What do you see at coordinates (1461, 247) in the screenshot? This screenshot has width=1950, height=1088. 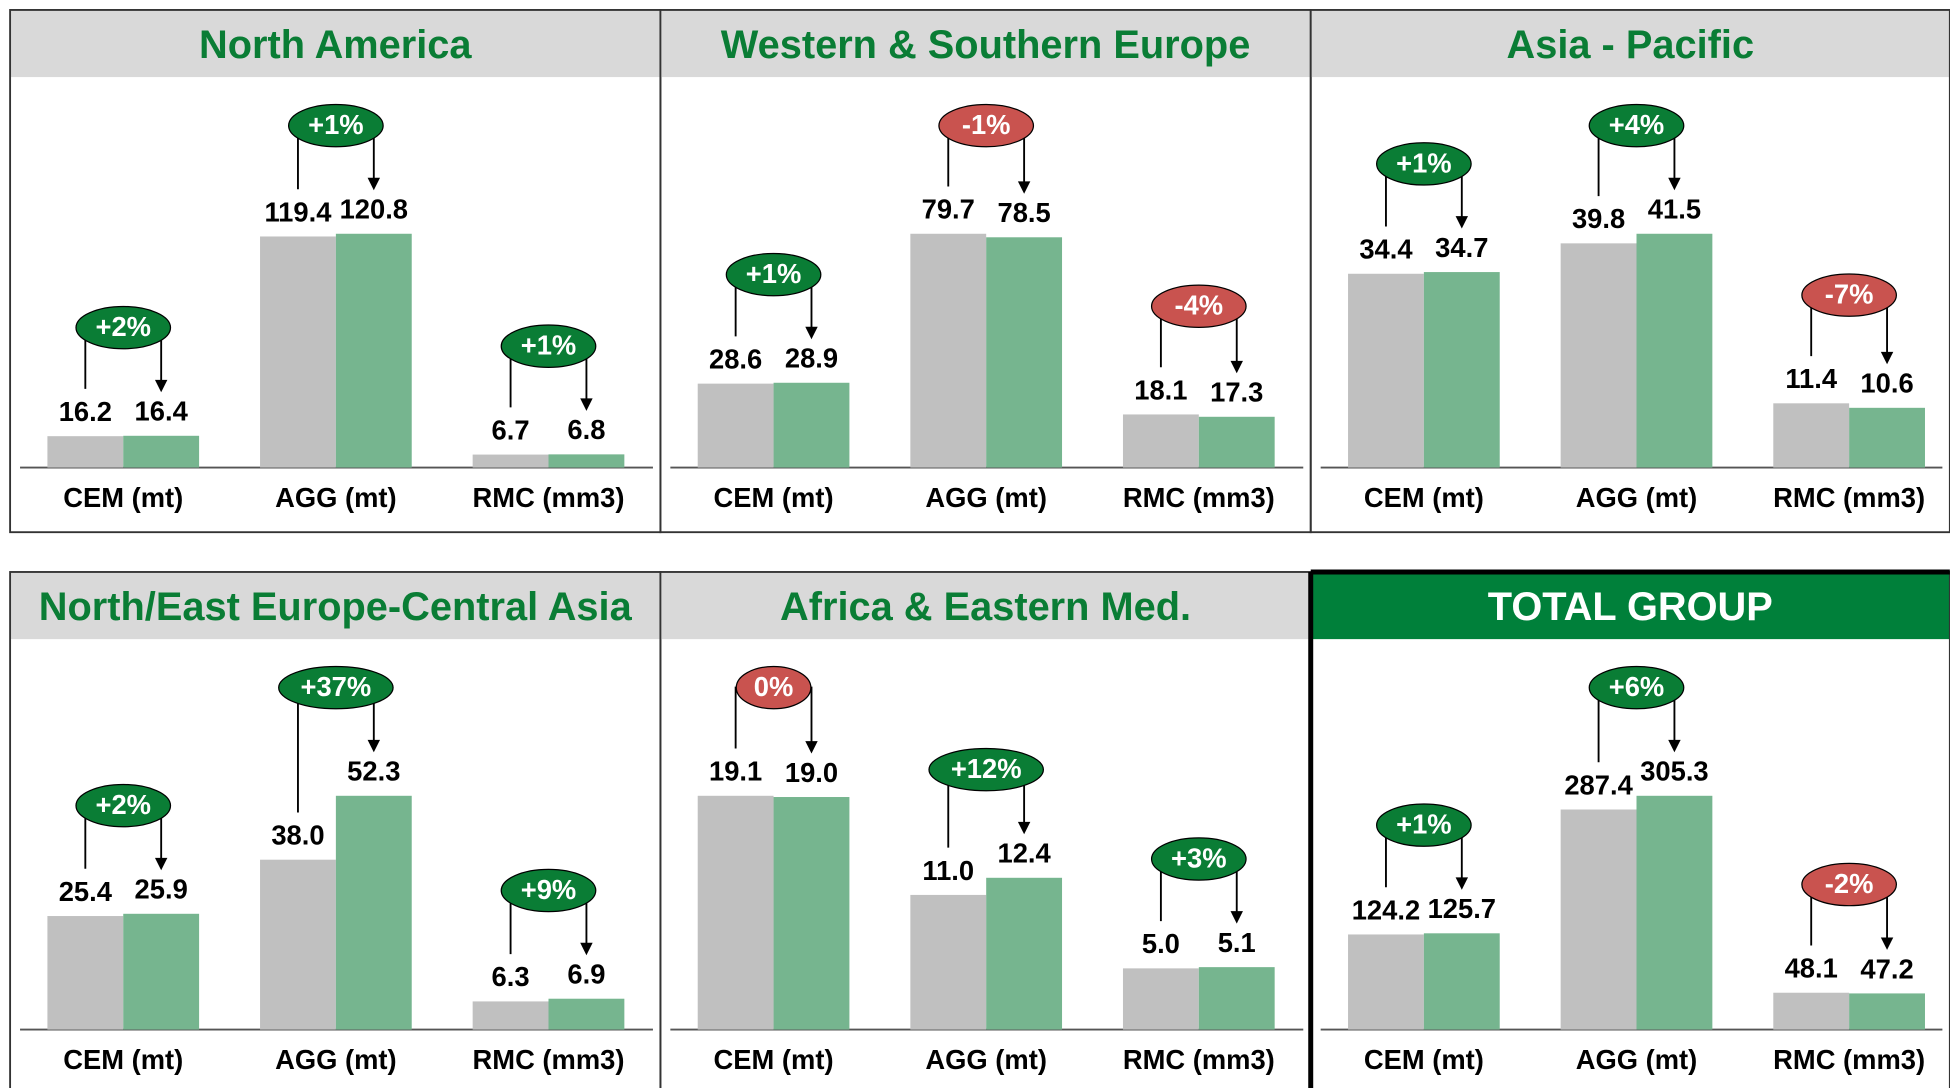 I see `value-label: 34.7` at bounding box center [1461, 247].